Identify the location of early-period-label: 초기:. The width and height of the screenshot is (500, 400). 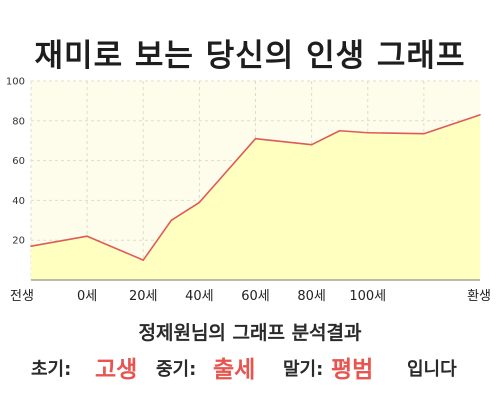
(51, 369).